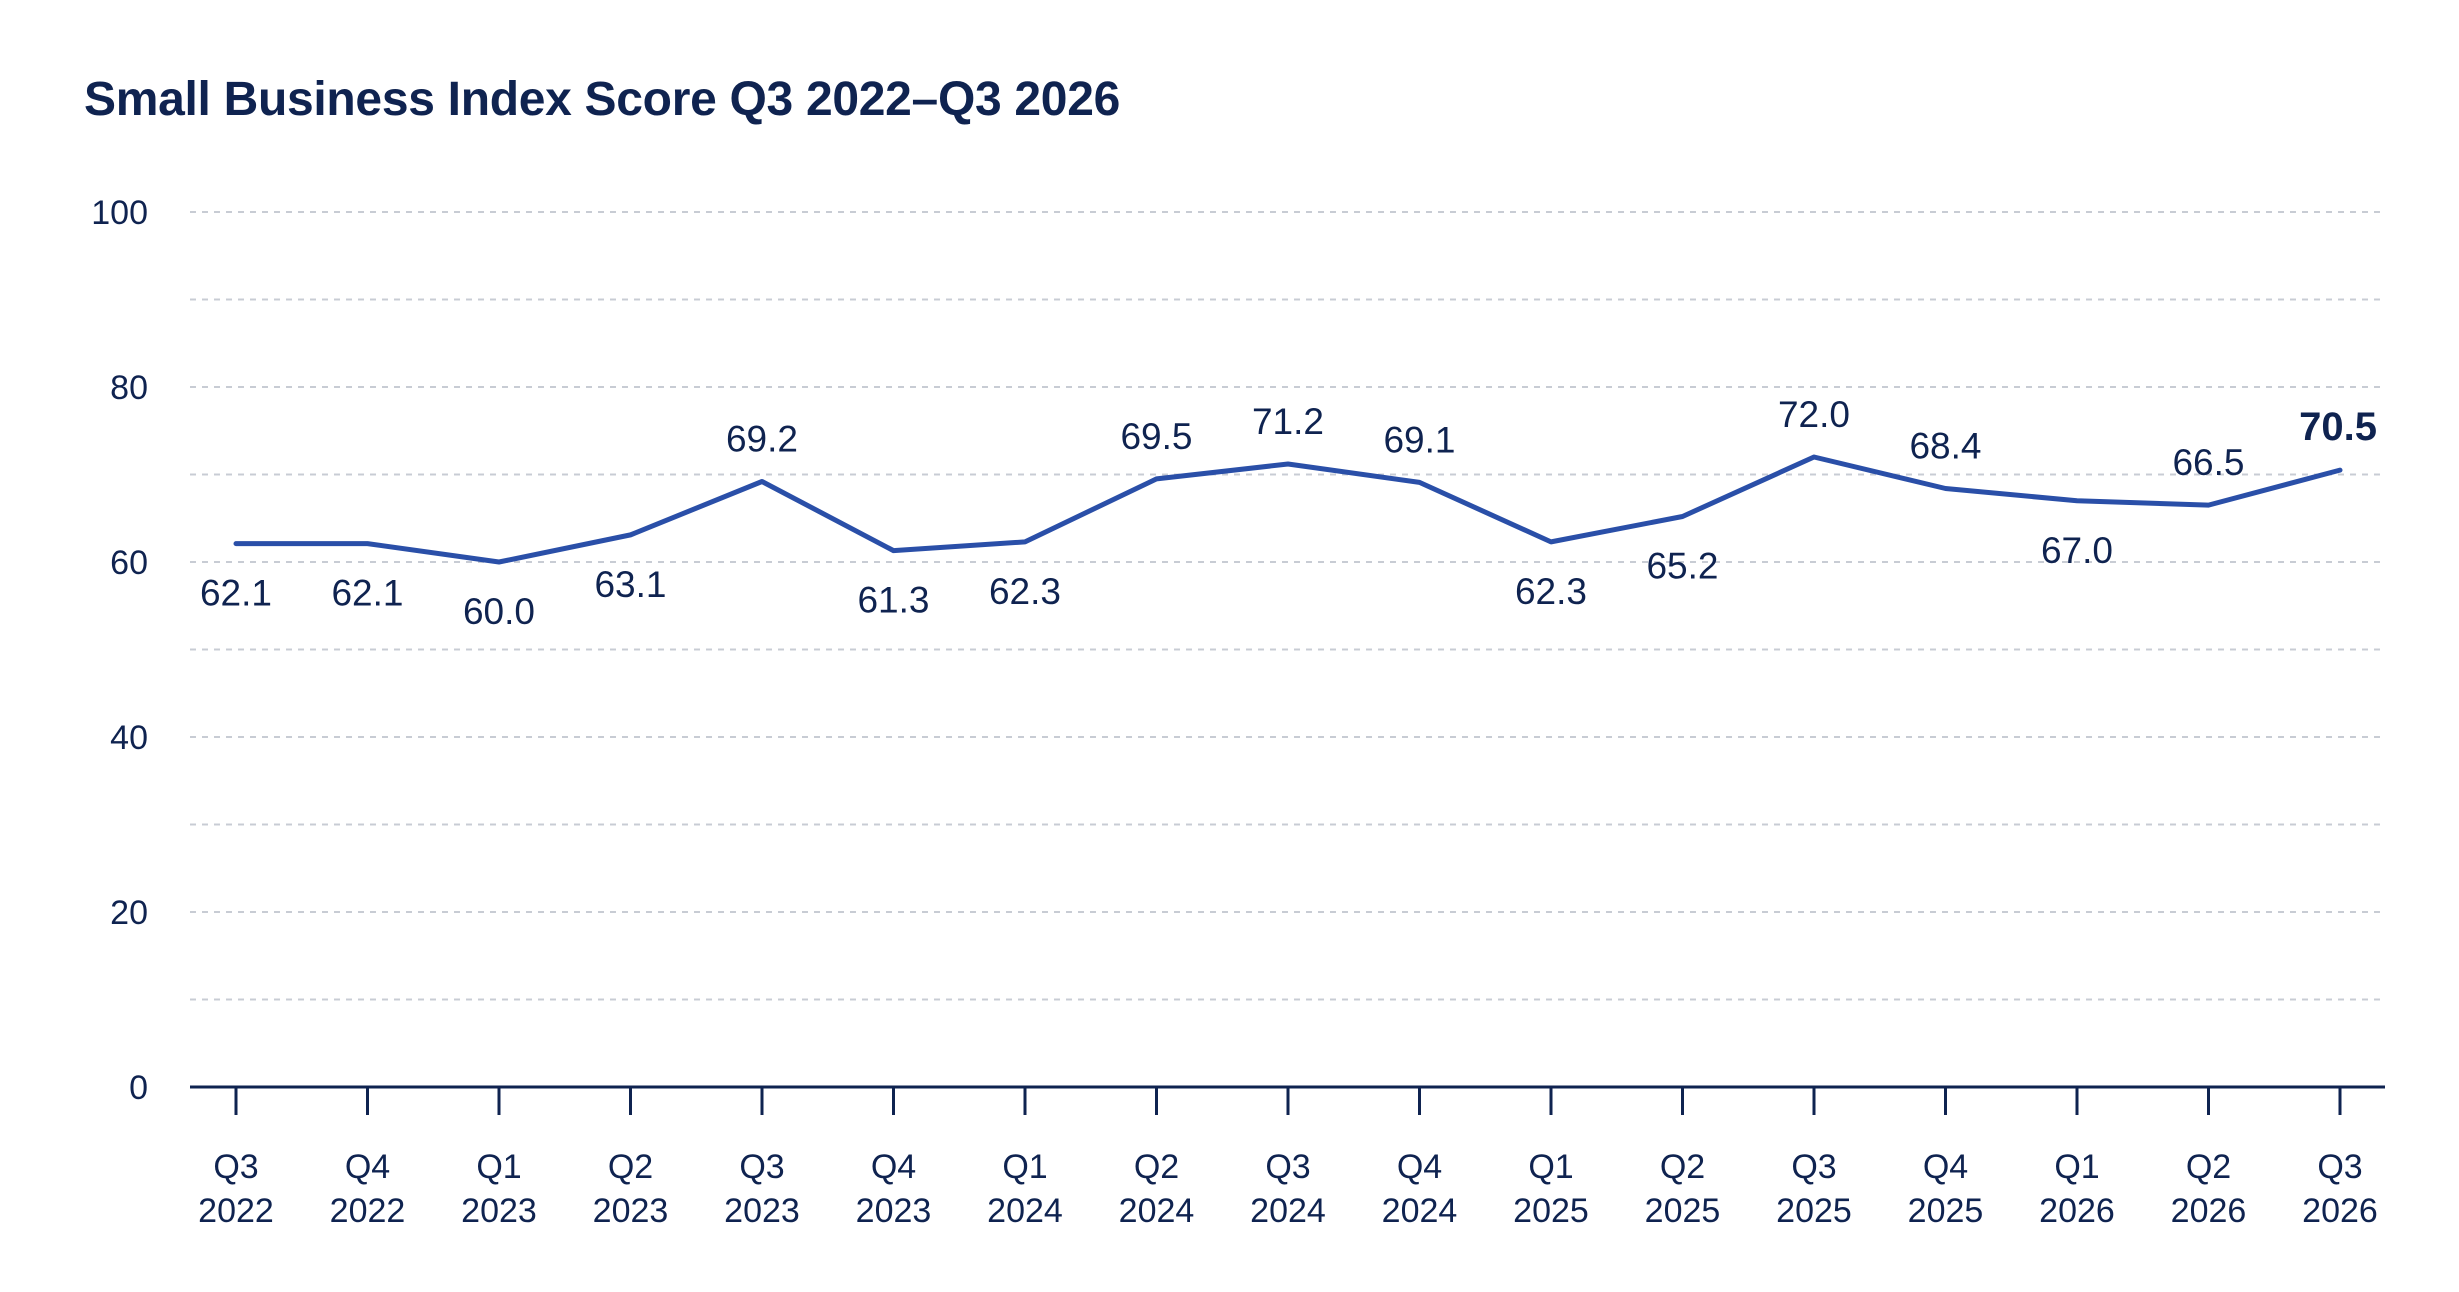  Describe the element at coordinates (1682, 566) in the screenshot. I see `data-label: 65.2` at that location.